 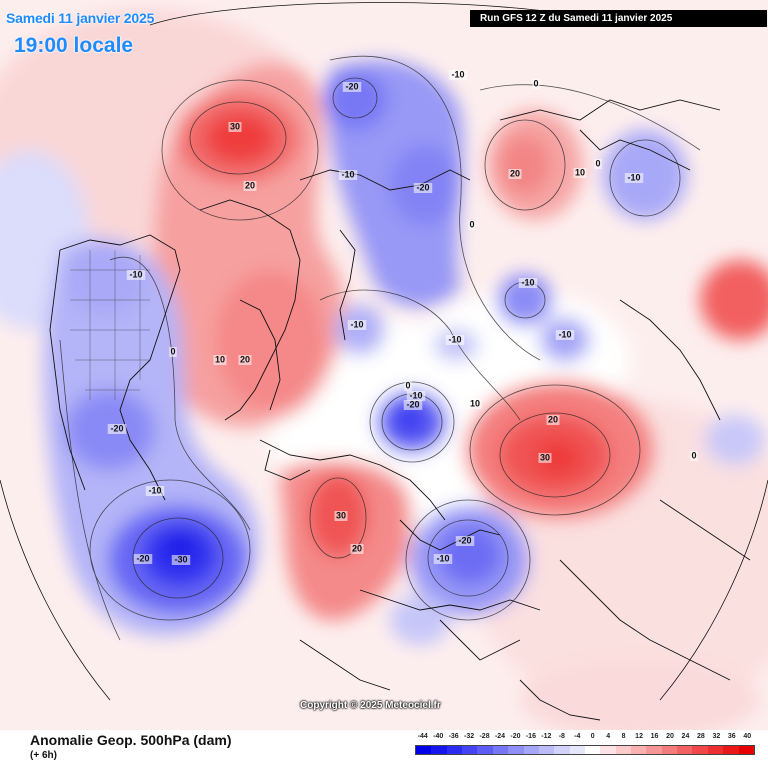 What do you see at coordinates (685, 736) in the screenshot?
I see `scale-label: 24` at bounding box center [685, 736].